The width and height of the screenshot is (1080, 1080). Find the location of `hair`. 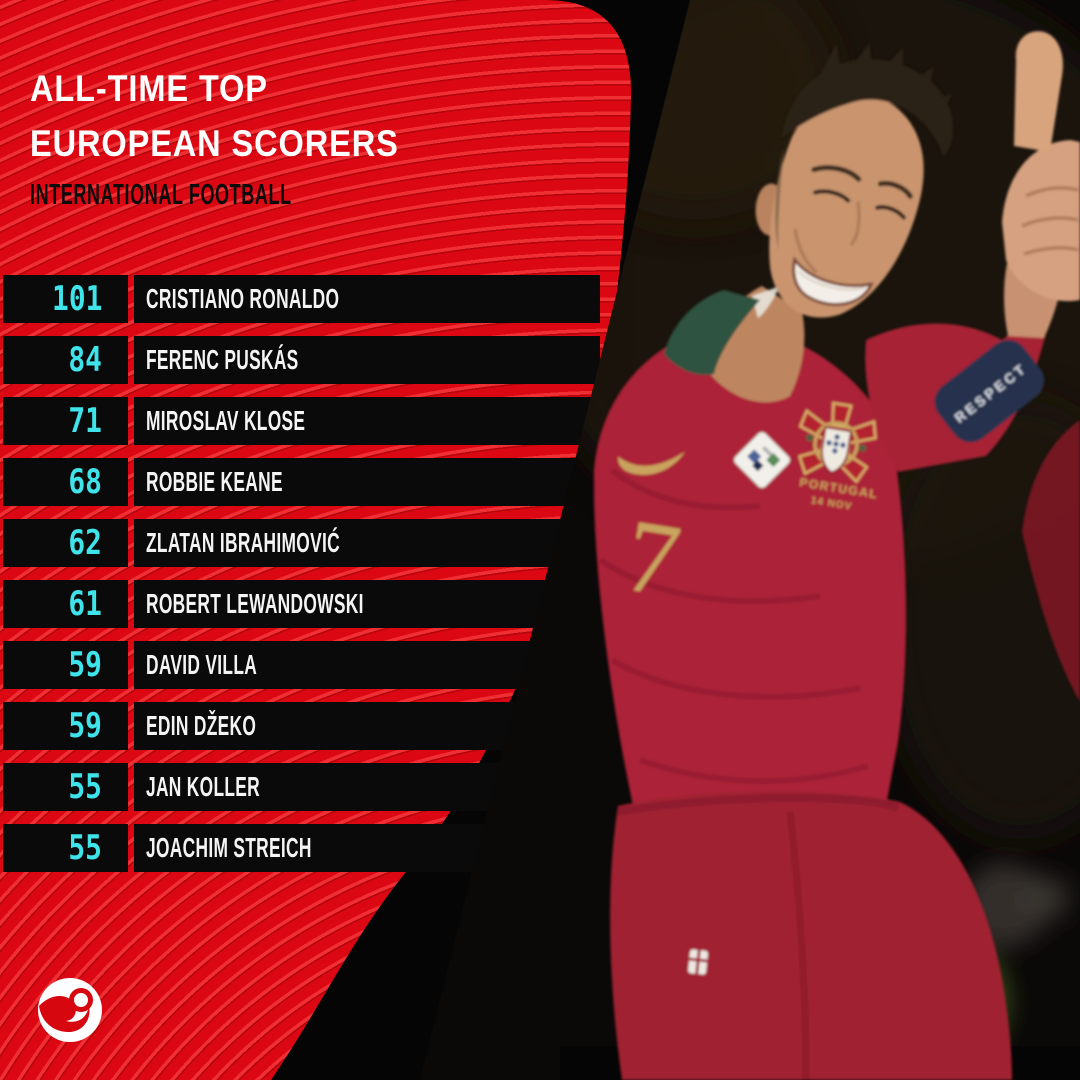

hair is located at coordinates (867, 108).